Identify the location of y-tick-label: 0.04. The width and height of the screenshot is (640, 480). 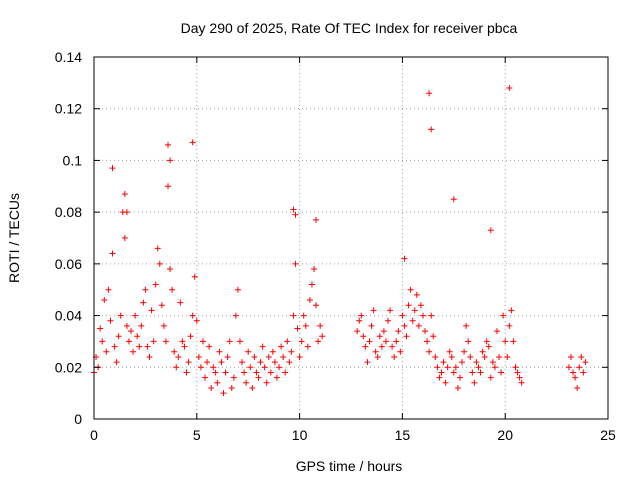
(68, 316).